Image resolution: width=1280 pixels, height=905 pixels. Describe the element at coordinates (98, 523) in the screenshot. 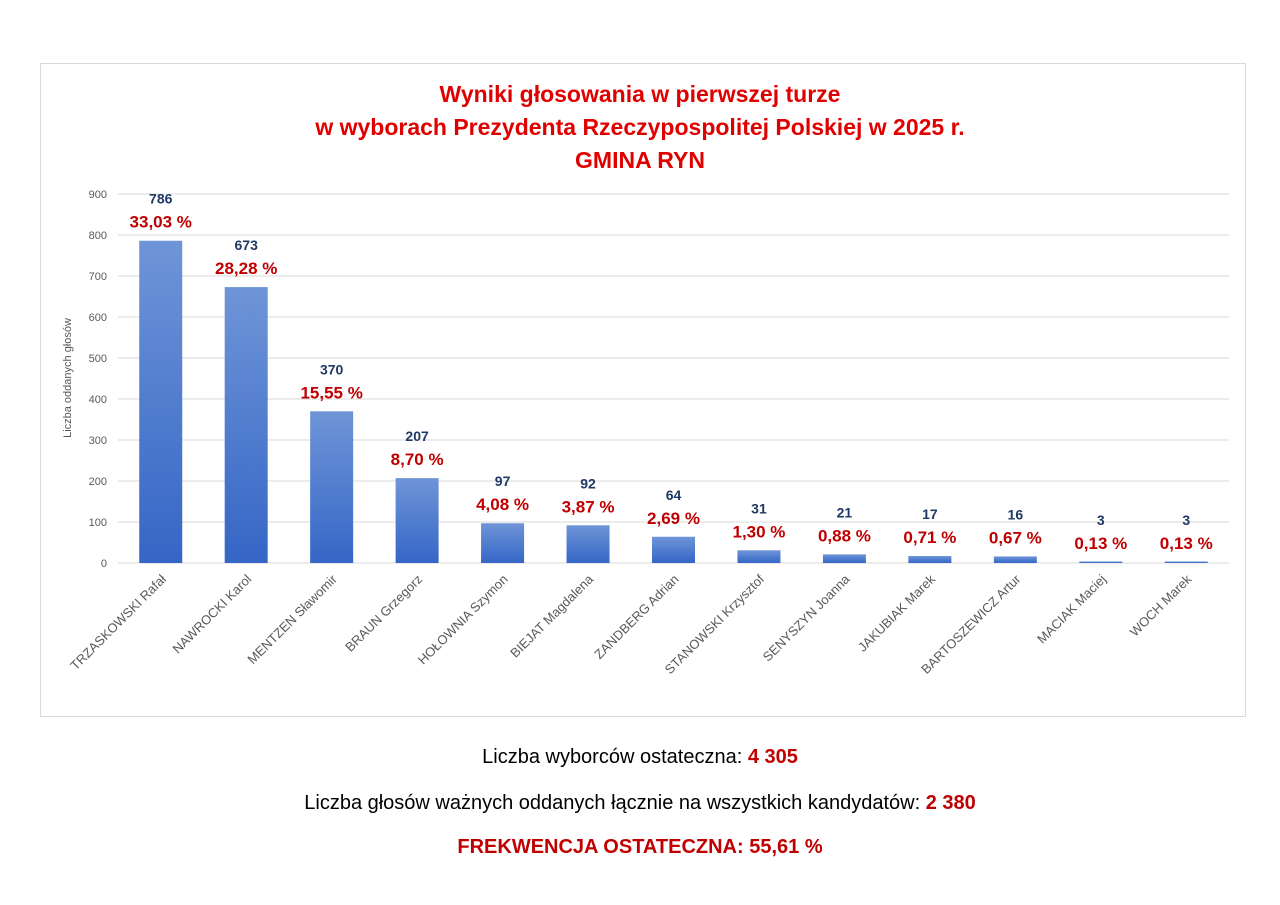

I see `y-tick-label: 100` at that location.